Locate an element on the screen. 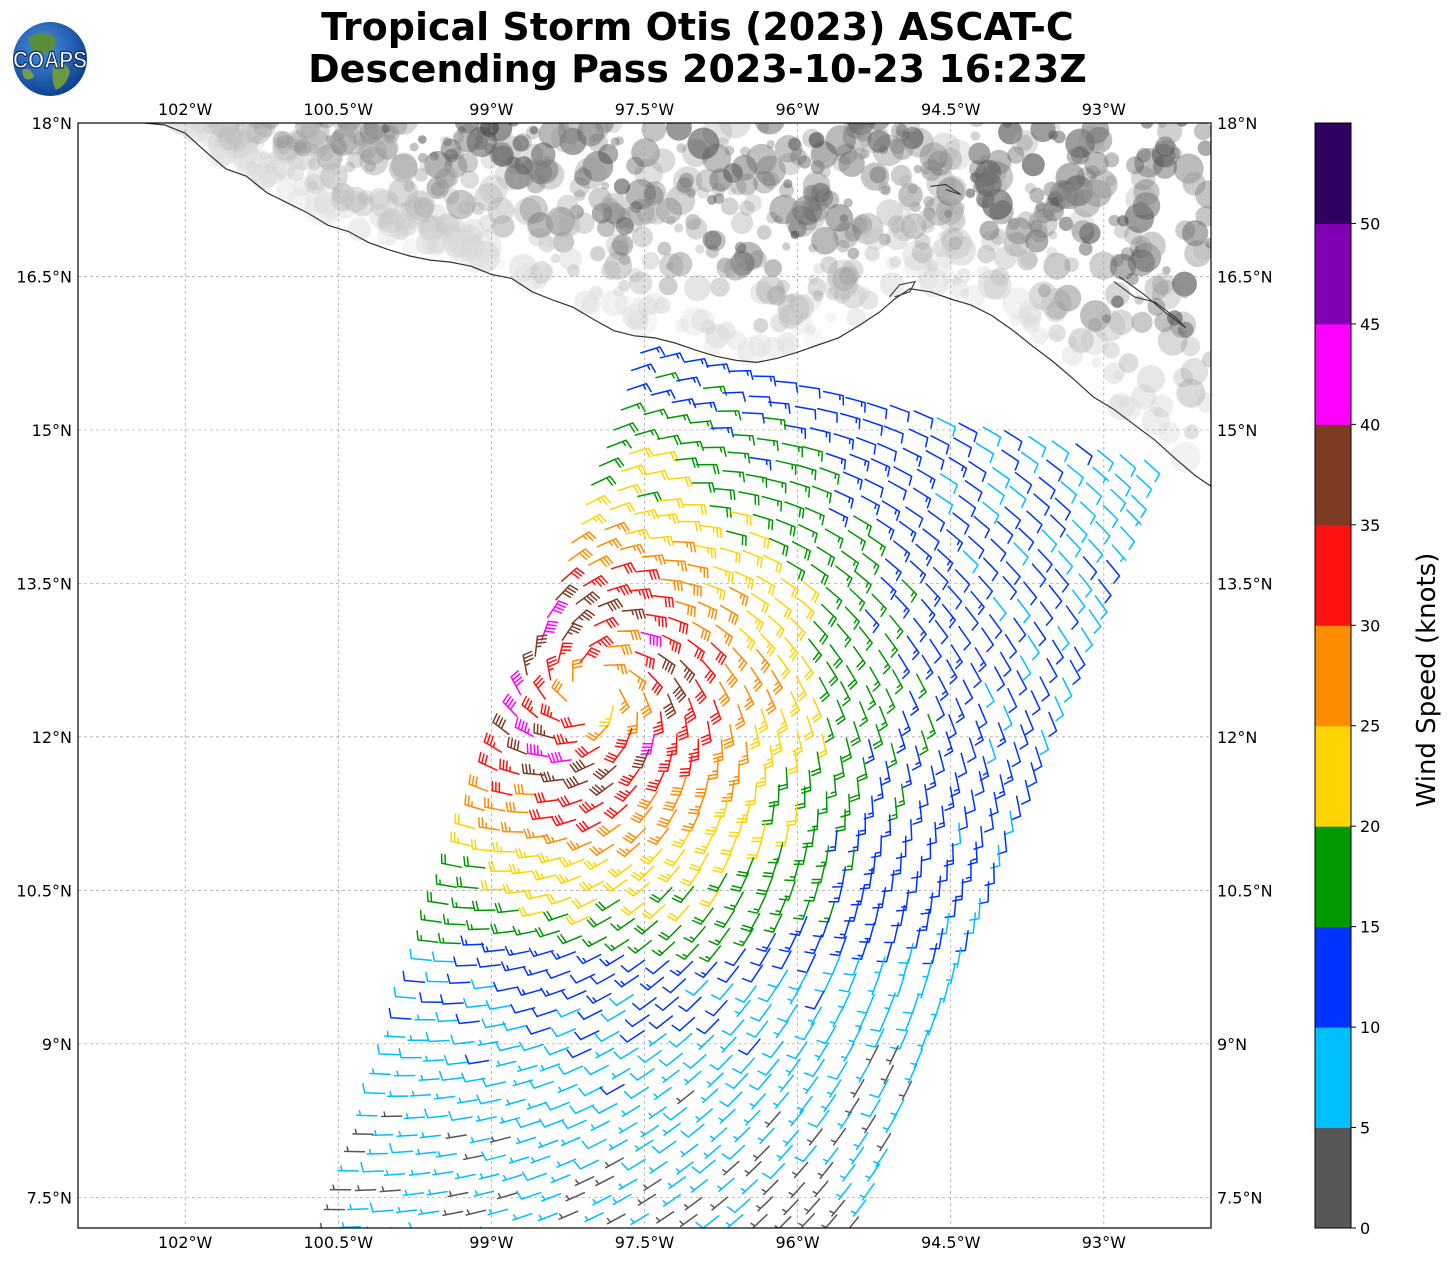  lon-tick-top: 93°W is located at coordinates (1104, 109).